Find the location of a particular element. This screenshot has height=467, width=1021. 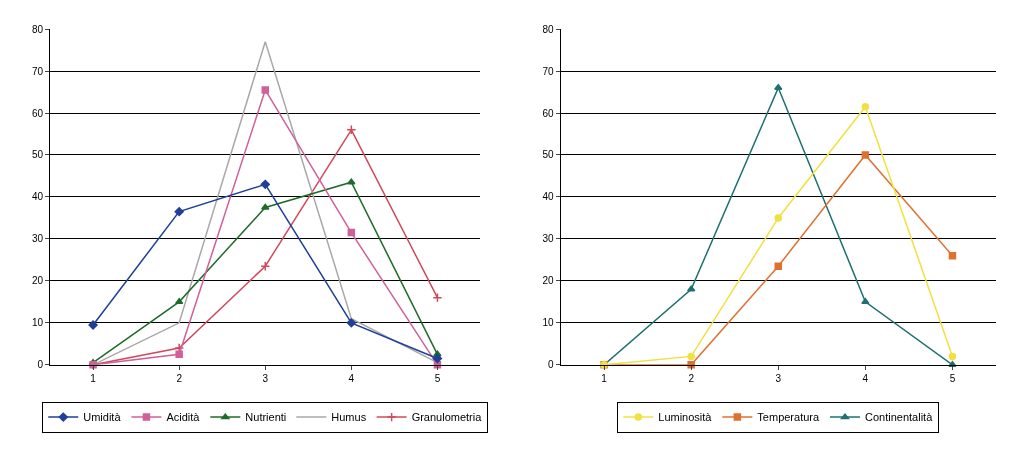

legend-label: Humus is located at coordinates (349, 417).